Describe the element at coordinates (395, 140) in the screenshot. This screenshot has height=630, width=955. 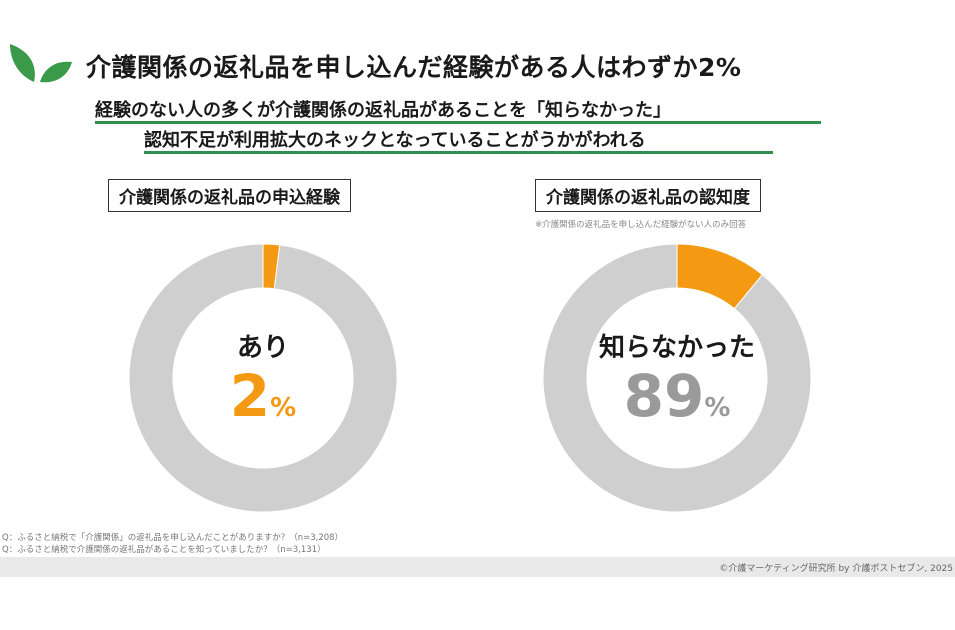
I see `subtitle-line-2: 認知不足が利用拡大のネックとなっていることがうかがわれる` at that location.